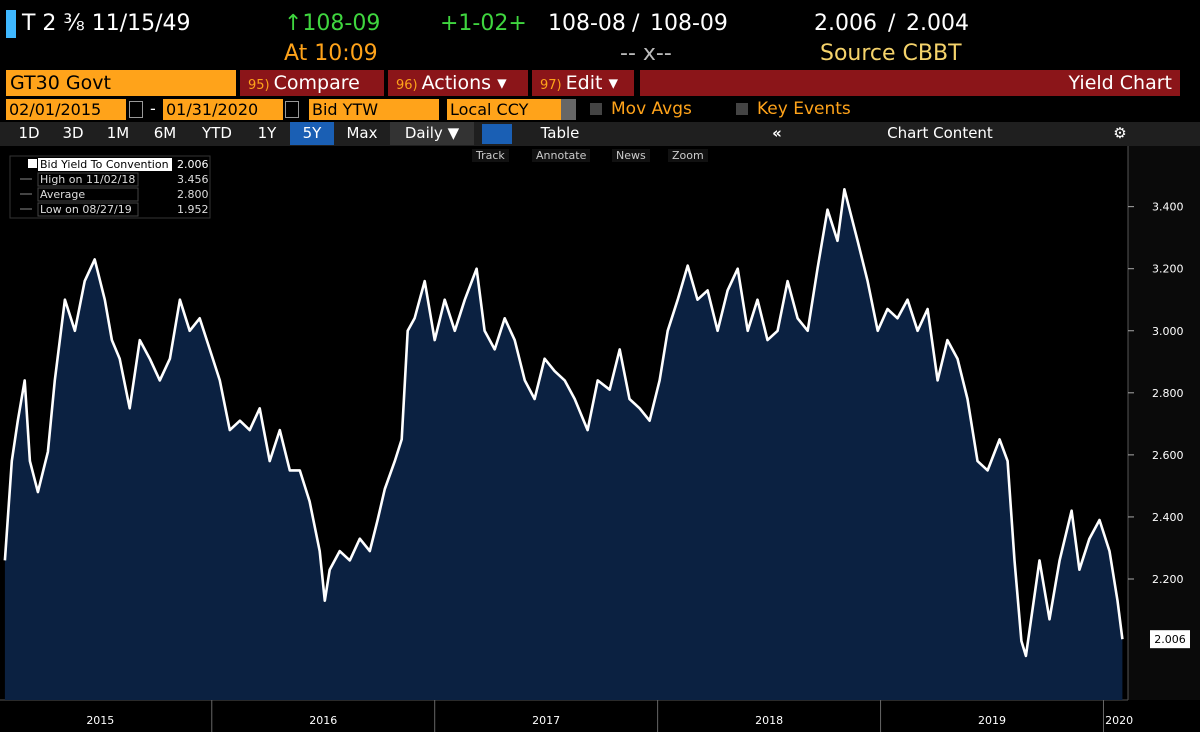 The width and height of the screenshot is (1200, 732). What do you see at coordinates (1164, 423) in the screenshot?
I see `right-axis-panel` at bounding box center [1164, 423].